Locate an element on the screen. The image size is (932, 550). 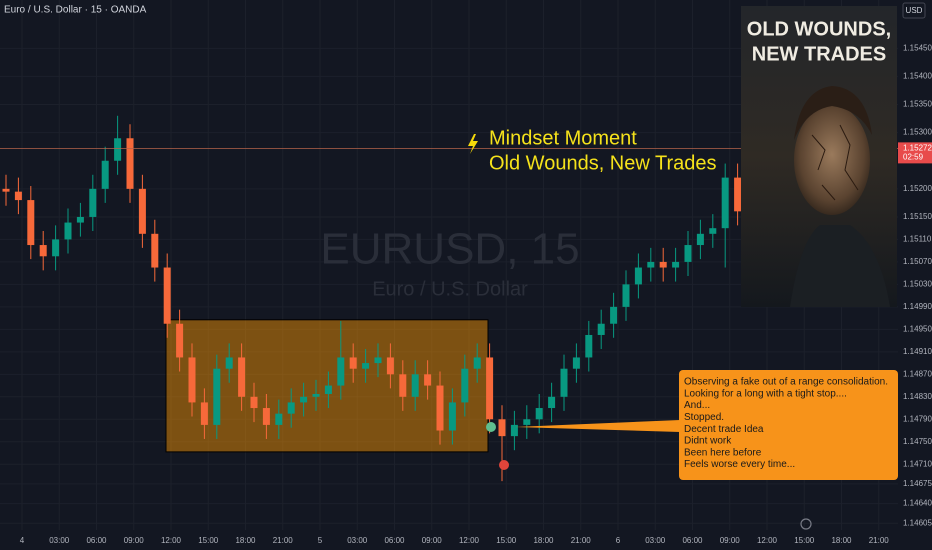
watermark-subtitle: Euro / U.S. Dollar is located at coordinates (450, 289).